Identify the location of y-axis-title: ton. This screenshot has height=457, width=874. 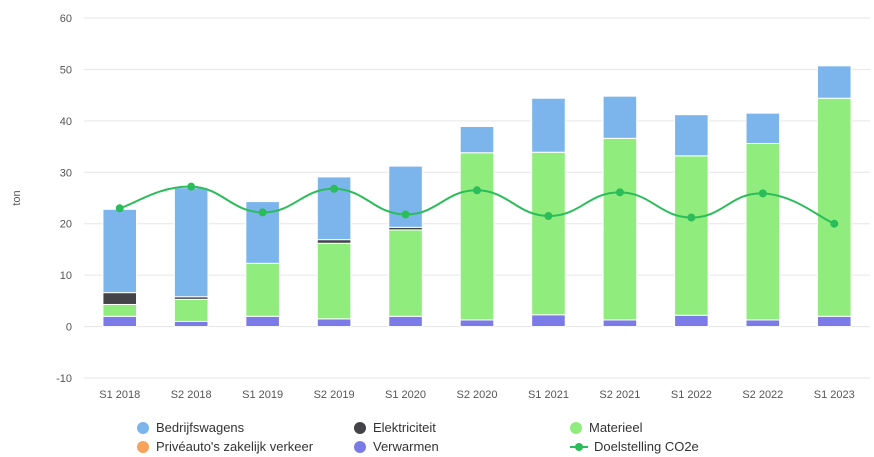
(17, 197).